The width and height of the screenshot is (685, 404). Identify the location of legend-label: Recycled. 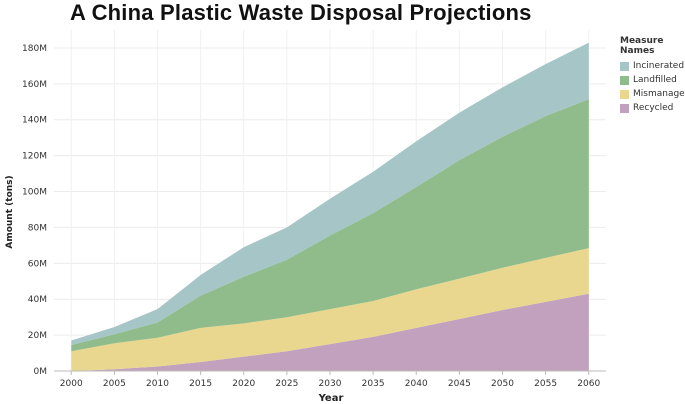
(653, 108).